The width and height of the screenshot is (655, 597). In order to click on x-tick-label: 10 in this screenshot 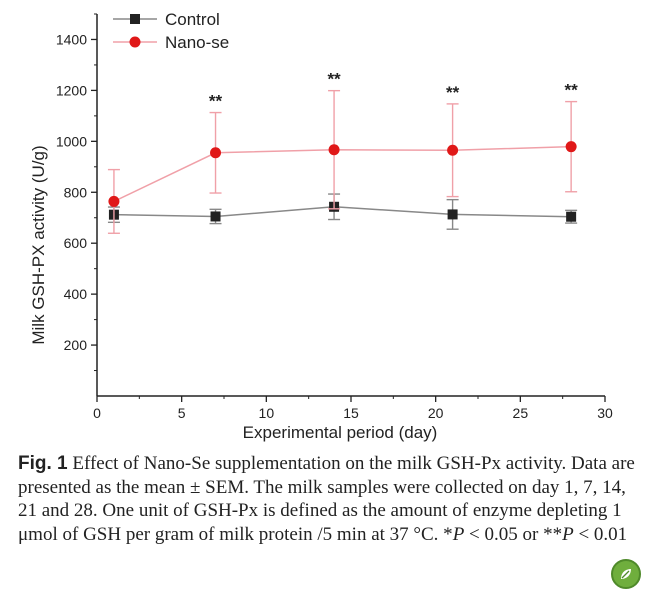, I will do `click(267, 413)`.